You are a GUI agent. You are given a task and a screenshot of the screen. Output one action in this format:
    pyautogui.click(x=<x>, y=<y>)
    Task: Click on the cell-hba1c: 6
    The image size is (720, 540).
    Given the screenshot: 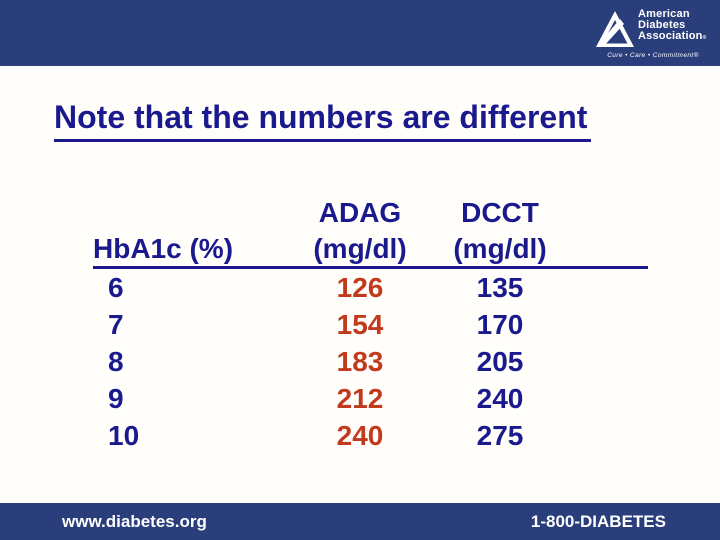 What is the action you would take?
    pyautogui.click(x=116, y=287)
    